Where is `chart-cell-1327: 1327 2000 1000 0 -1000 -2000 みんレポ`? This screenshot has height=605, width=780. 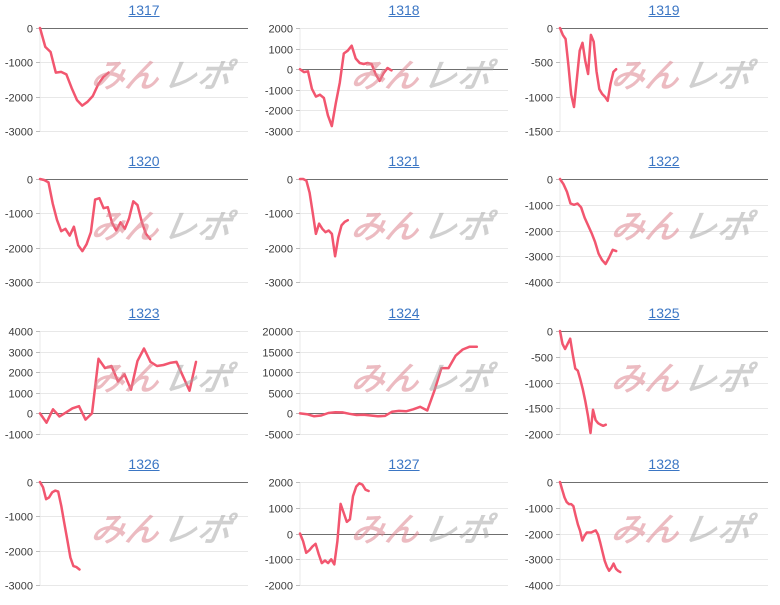
chart-cell-1327: 1327 2000 1000 0 -1000 -2000 みんレポ is located at coordinates (390, 529).